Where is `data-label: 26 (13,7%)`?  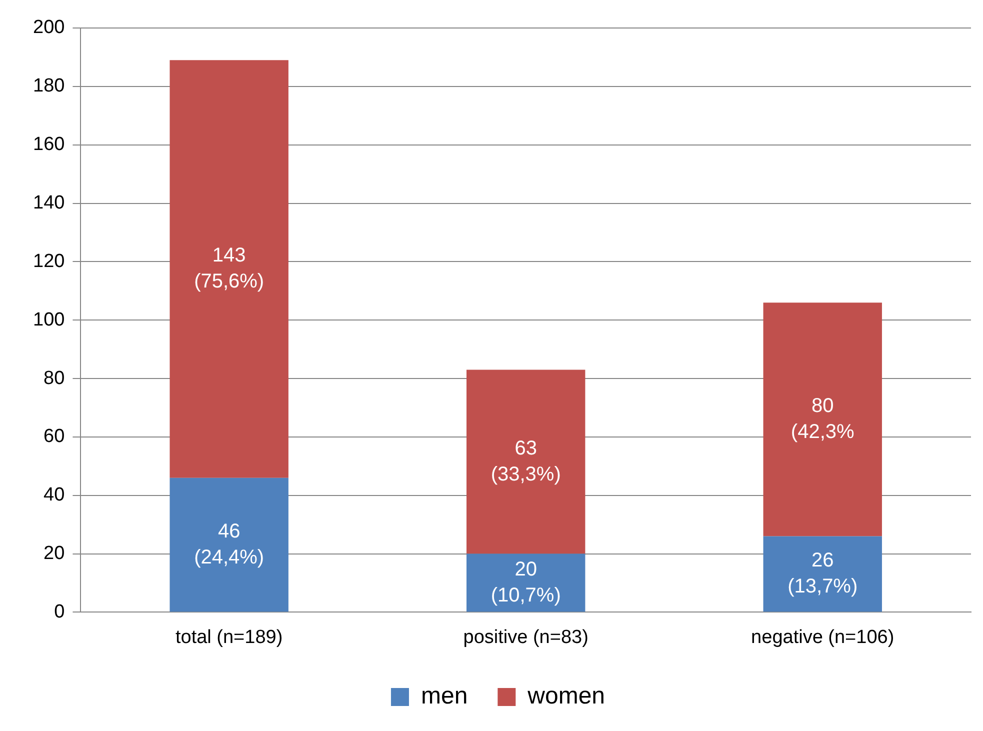 data-label: 26 (13,7%) is located at coordinates (823, 573).